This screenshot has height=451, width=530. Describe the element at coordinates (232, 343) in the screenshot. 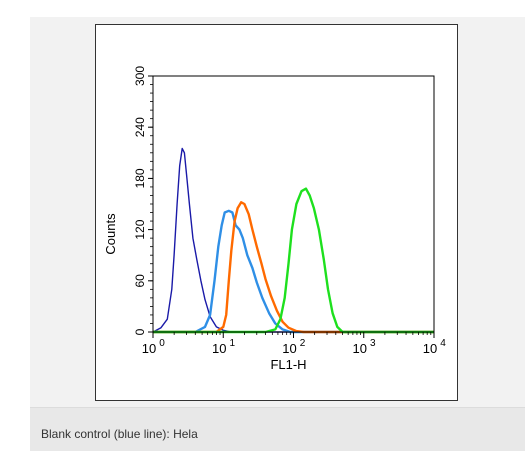

I see `x-tick-exponent: 1` at that location.